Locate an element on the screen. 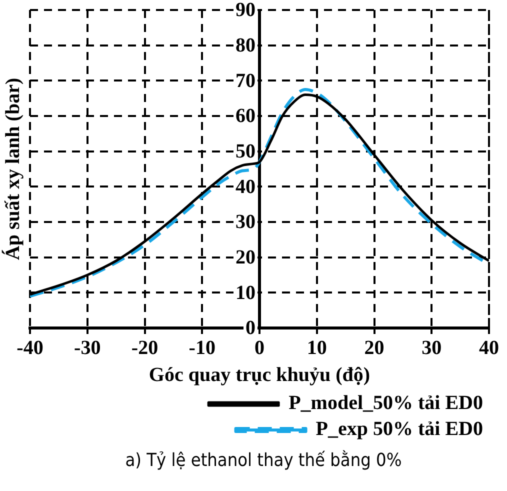  text: a) Tỷ lệ ethanol thay thế bằng 0% is located at coordinates (263, 460).